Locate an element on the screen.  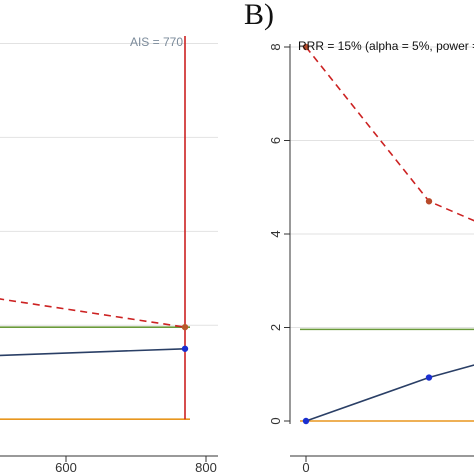
x-tick-label: 600 is located at coordinates (66, 467).